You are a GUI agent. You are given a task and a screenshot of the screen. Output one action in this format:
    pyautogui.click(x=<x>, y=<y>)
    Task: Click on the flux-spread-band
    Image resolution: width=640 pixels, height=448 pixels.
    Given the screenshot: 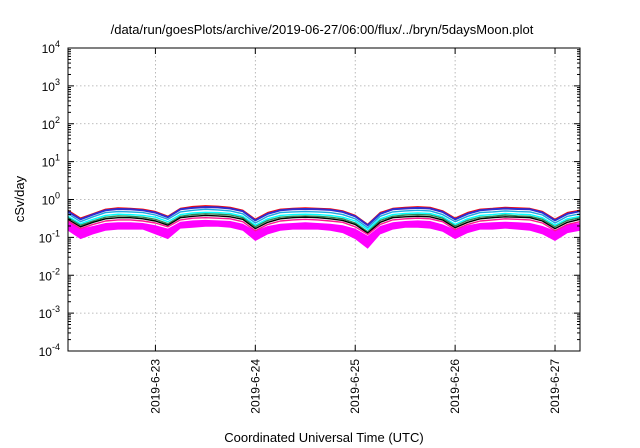 What is the action you would take?
    pyautogui.click(x=324, y=234)
    